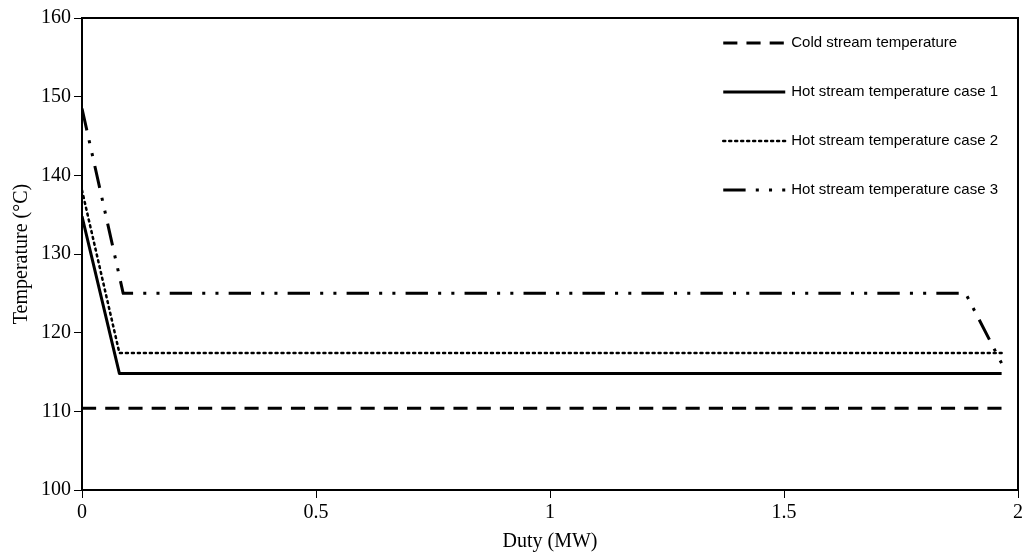 This screenshot has width=1032, height=560. Describe the element at coordinates (895, 140) in the screenshot. I see `legend-label: Hot stream temperature case 2` at that location.